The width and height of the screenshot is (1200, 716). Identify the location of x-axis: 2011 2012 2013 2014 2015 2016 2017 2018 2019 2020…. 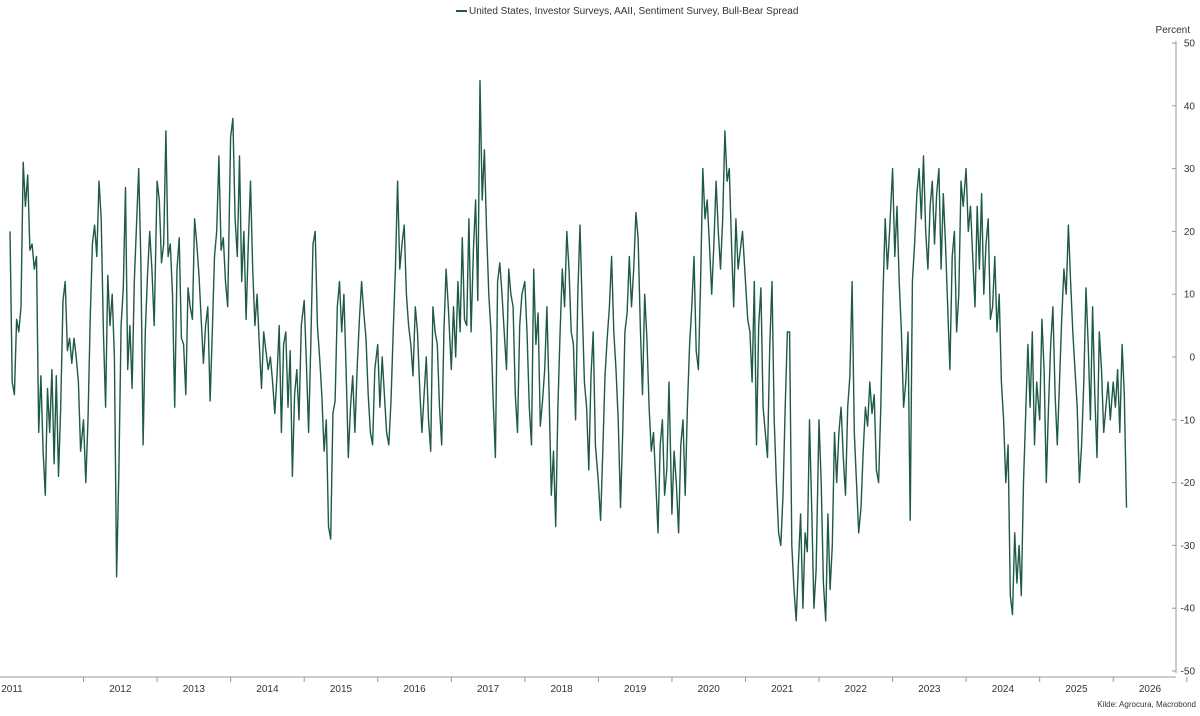
(594, 685).